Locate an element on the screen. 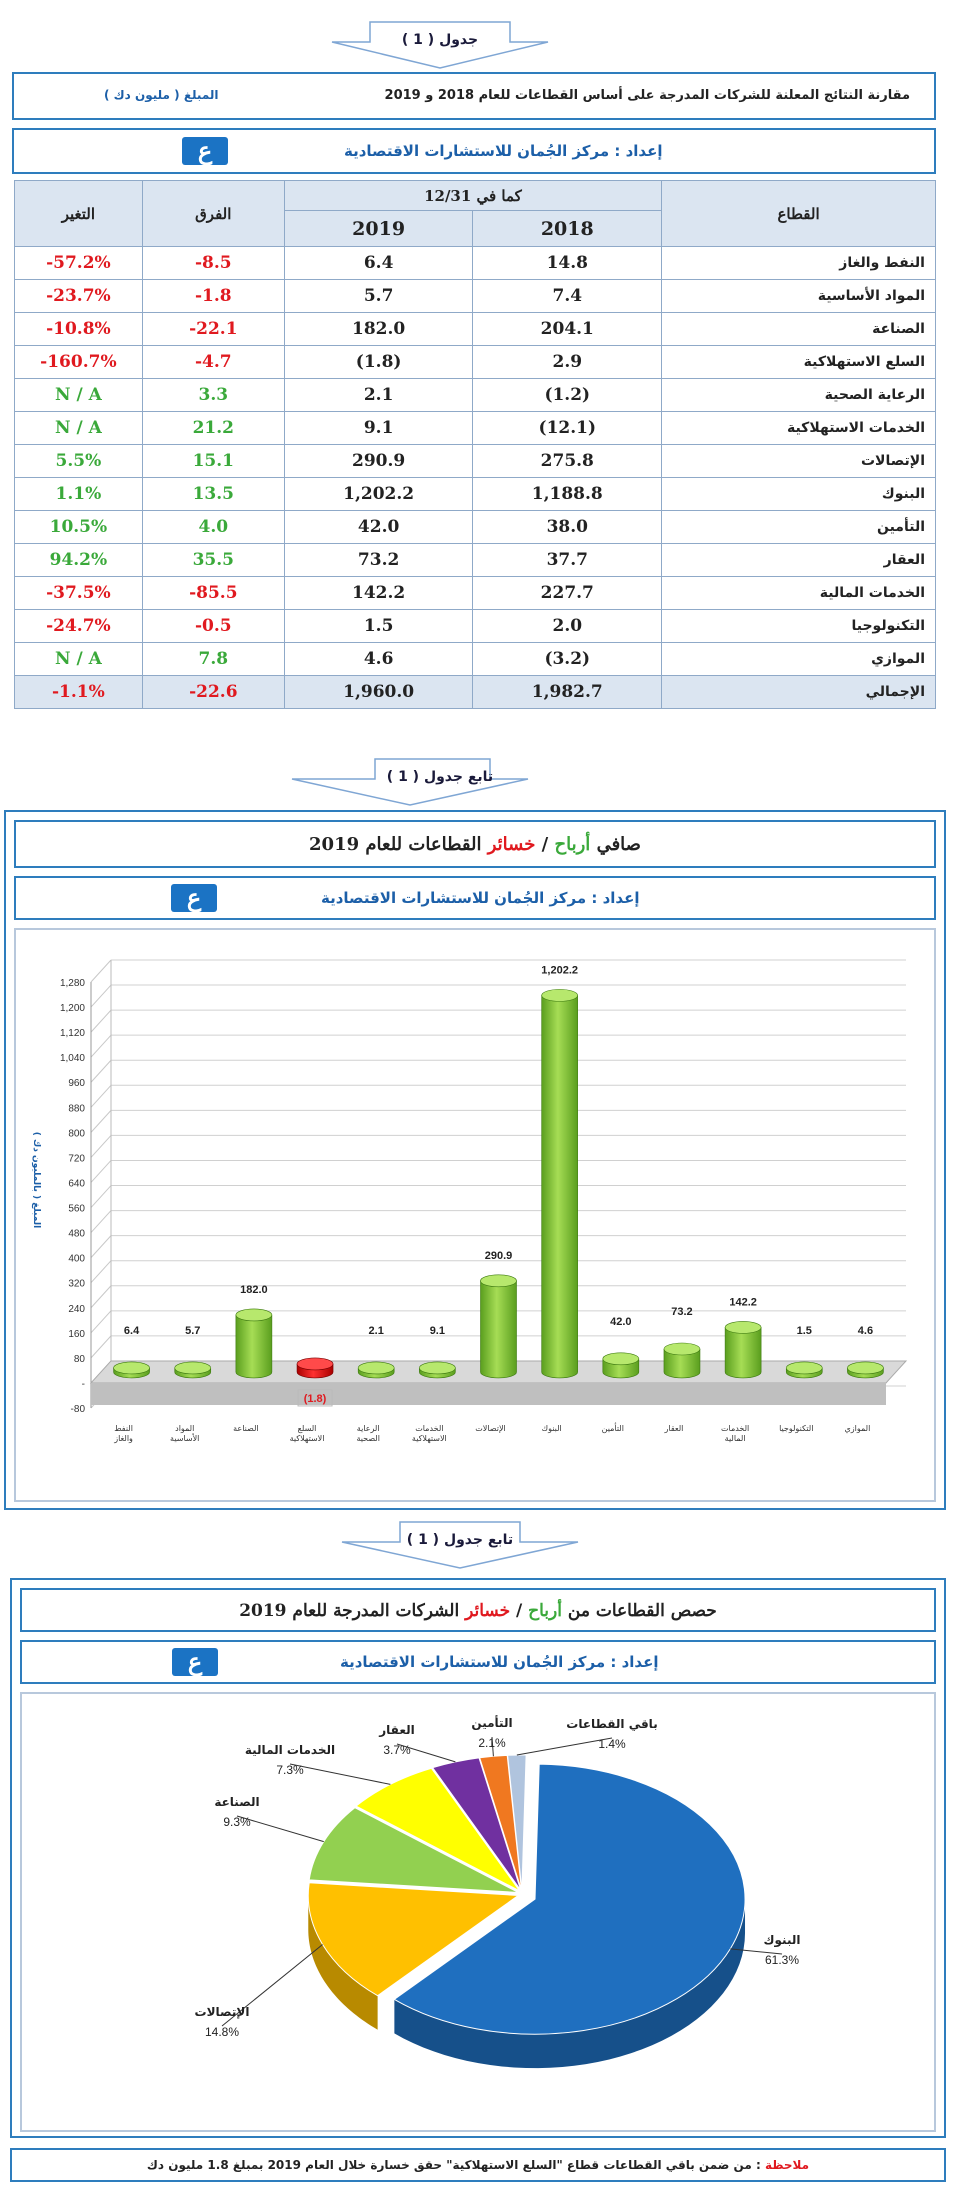 The width and height of the screenshot is (959, 2189). cell-change: -23.7% is located at coordinates (78, 296).